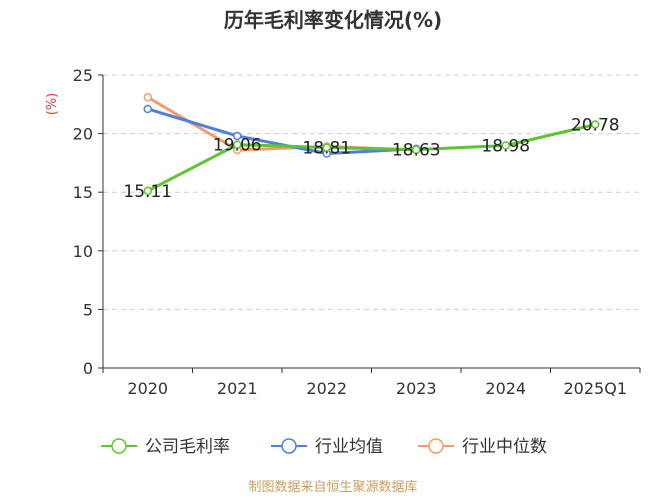 This screenshot has width=667, height=504. I want to click on y-tick-label-20: 20, so click(83, 134).